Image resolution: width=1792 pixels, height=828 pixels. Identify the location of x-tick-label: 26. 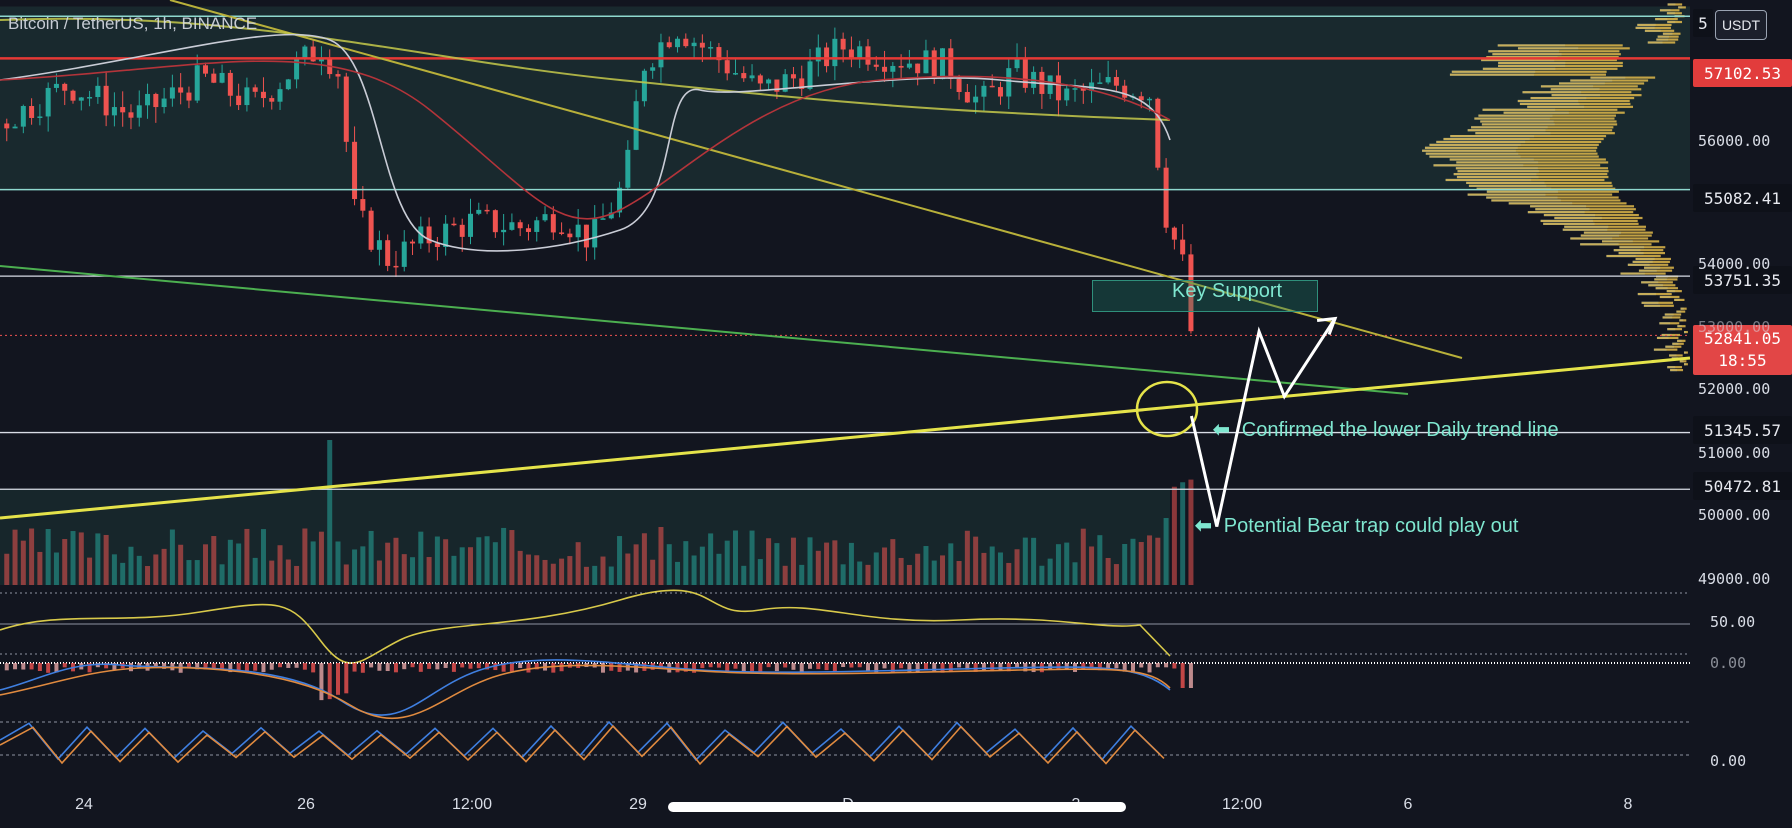
(306, 804).